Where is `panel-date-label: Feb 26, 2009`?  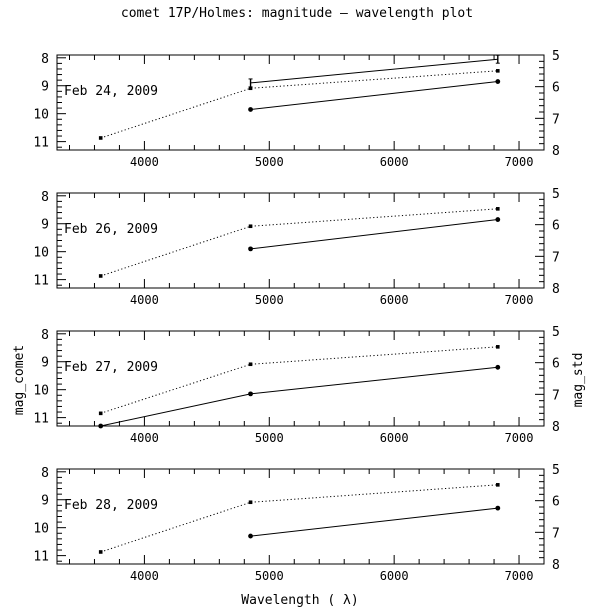 panel-date-label: Feb 26, 2009 is located at coordinates (111, 229).